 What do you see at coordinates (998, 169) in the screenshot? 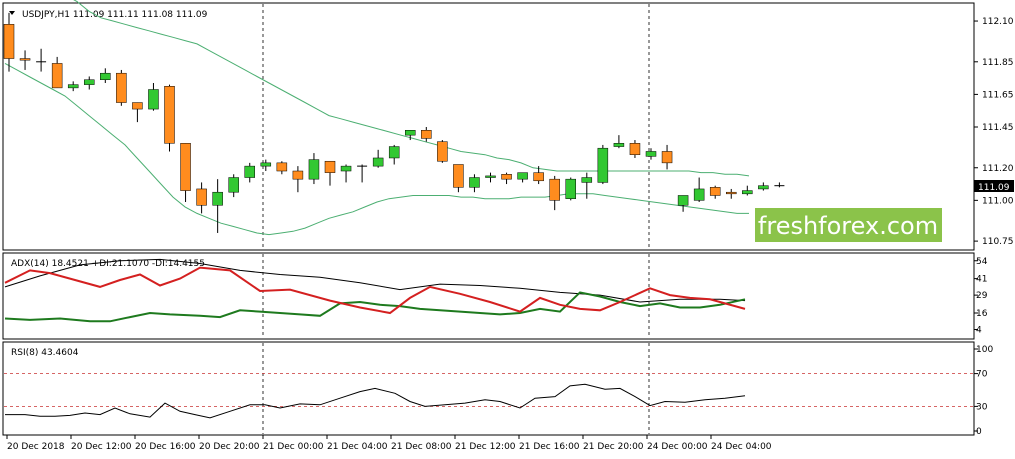
I see `price-tick-label: 111.20` at bounding box center [998, 169].